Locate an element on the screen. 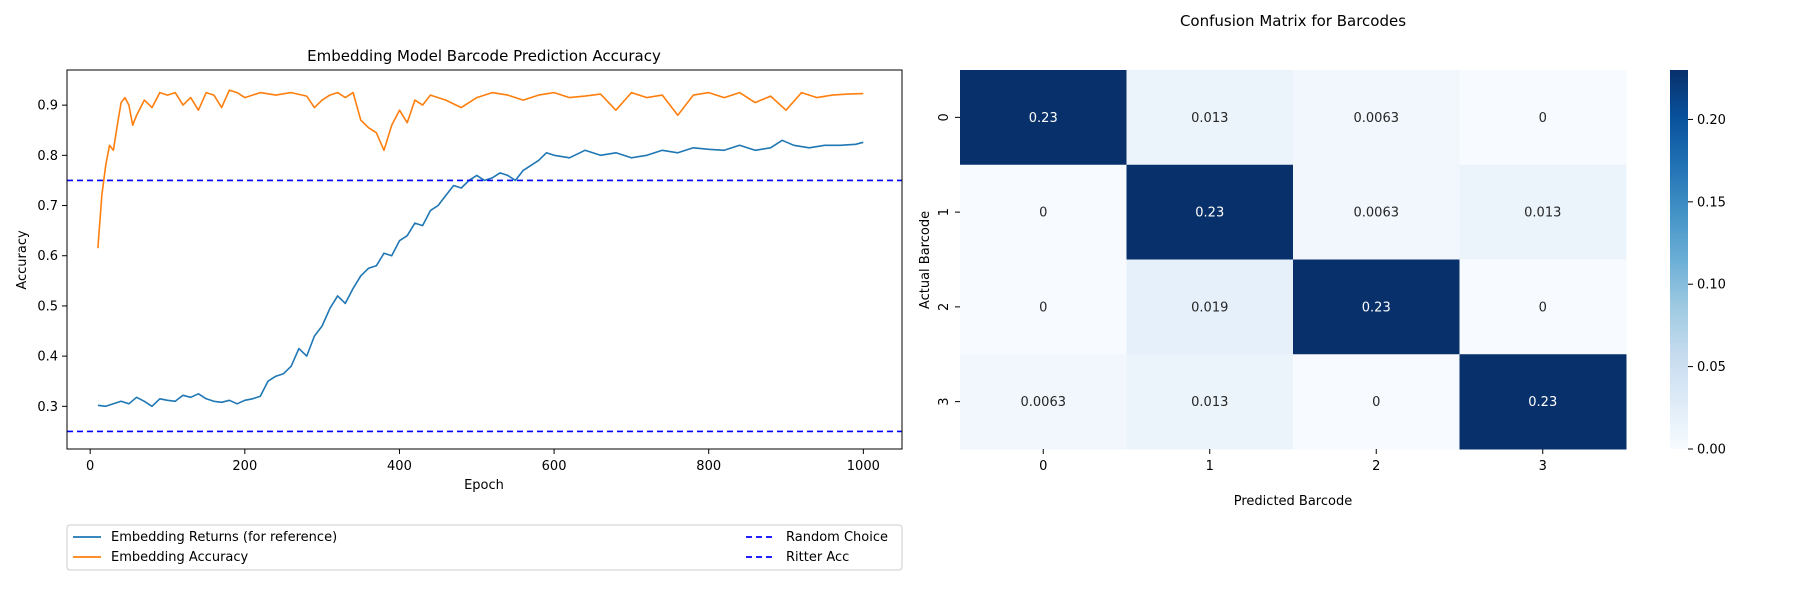 The image size is (1800, 604). y-tick-label: 0.6 is located at coordinates (47, 256).